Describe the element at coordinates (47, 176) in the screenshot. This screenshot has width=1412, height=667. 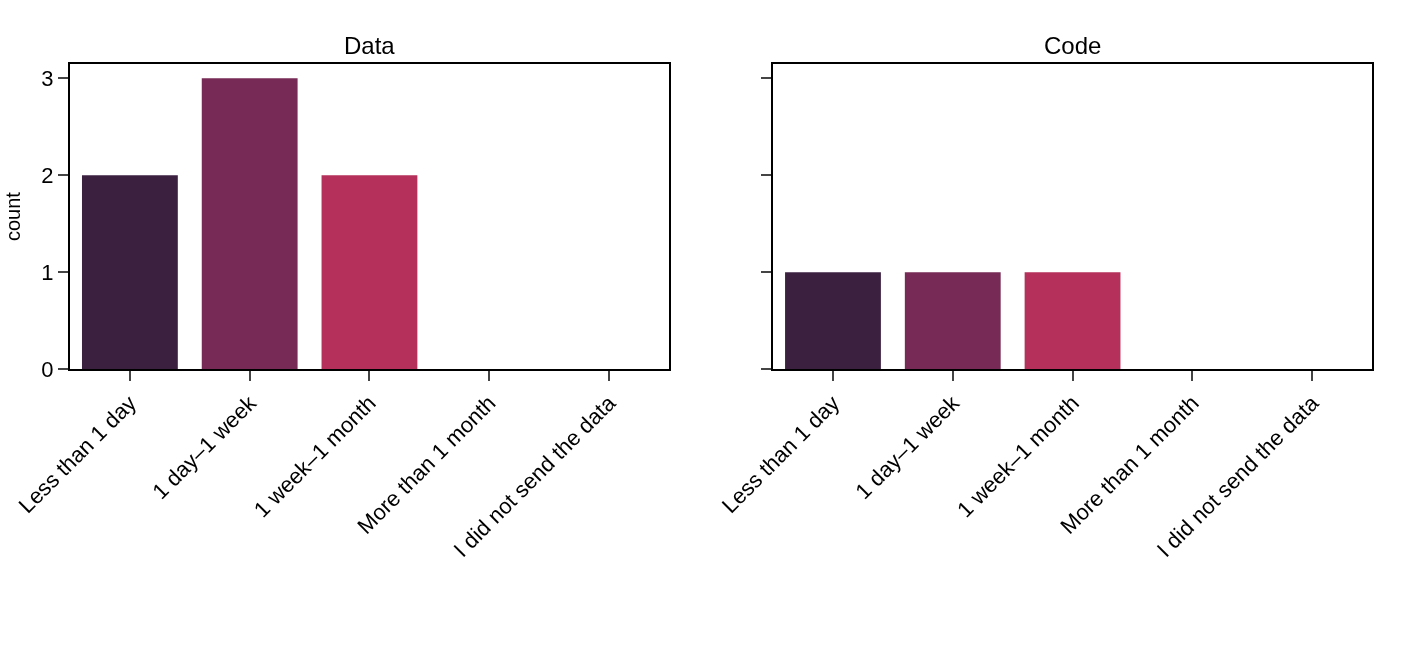
I see `y-tick-label: 2` at that location.